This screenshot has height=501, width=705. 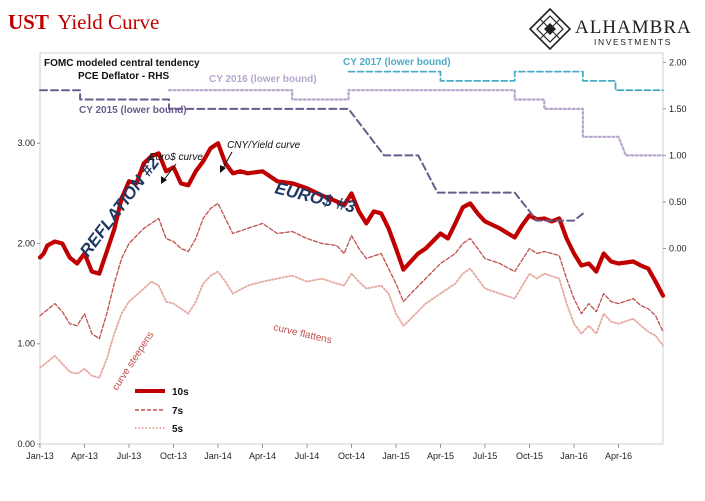 What do you see at coordinates (133, 110) in the screenshot?
I see `cy2015-label: CY 2015 (lower bound)` at bounding box center [133, 110].